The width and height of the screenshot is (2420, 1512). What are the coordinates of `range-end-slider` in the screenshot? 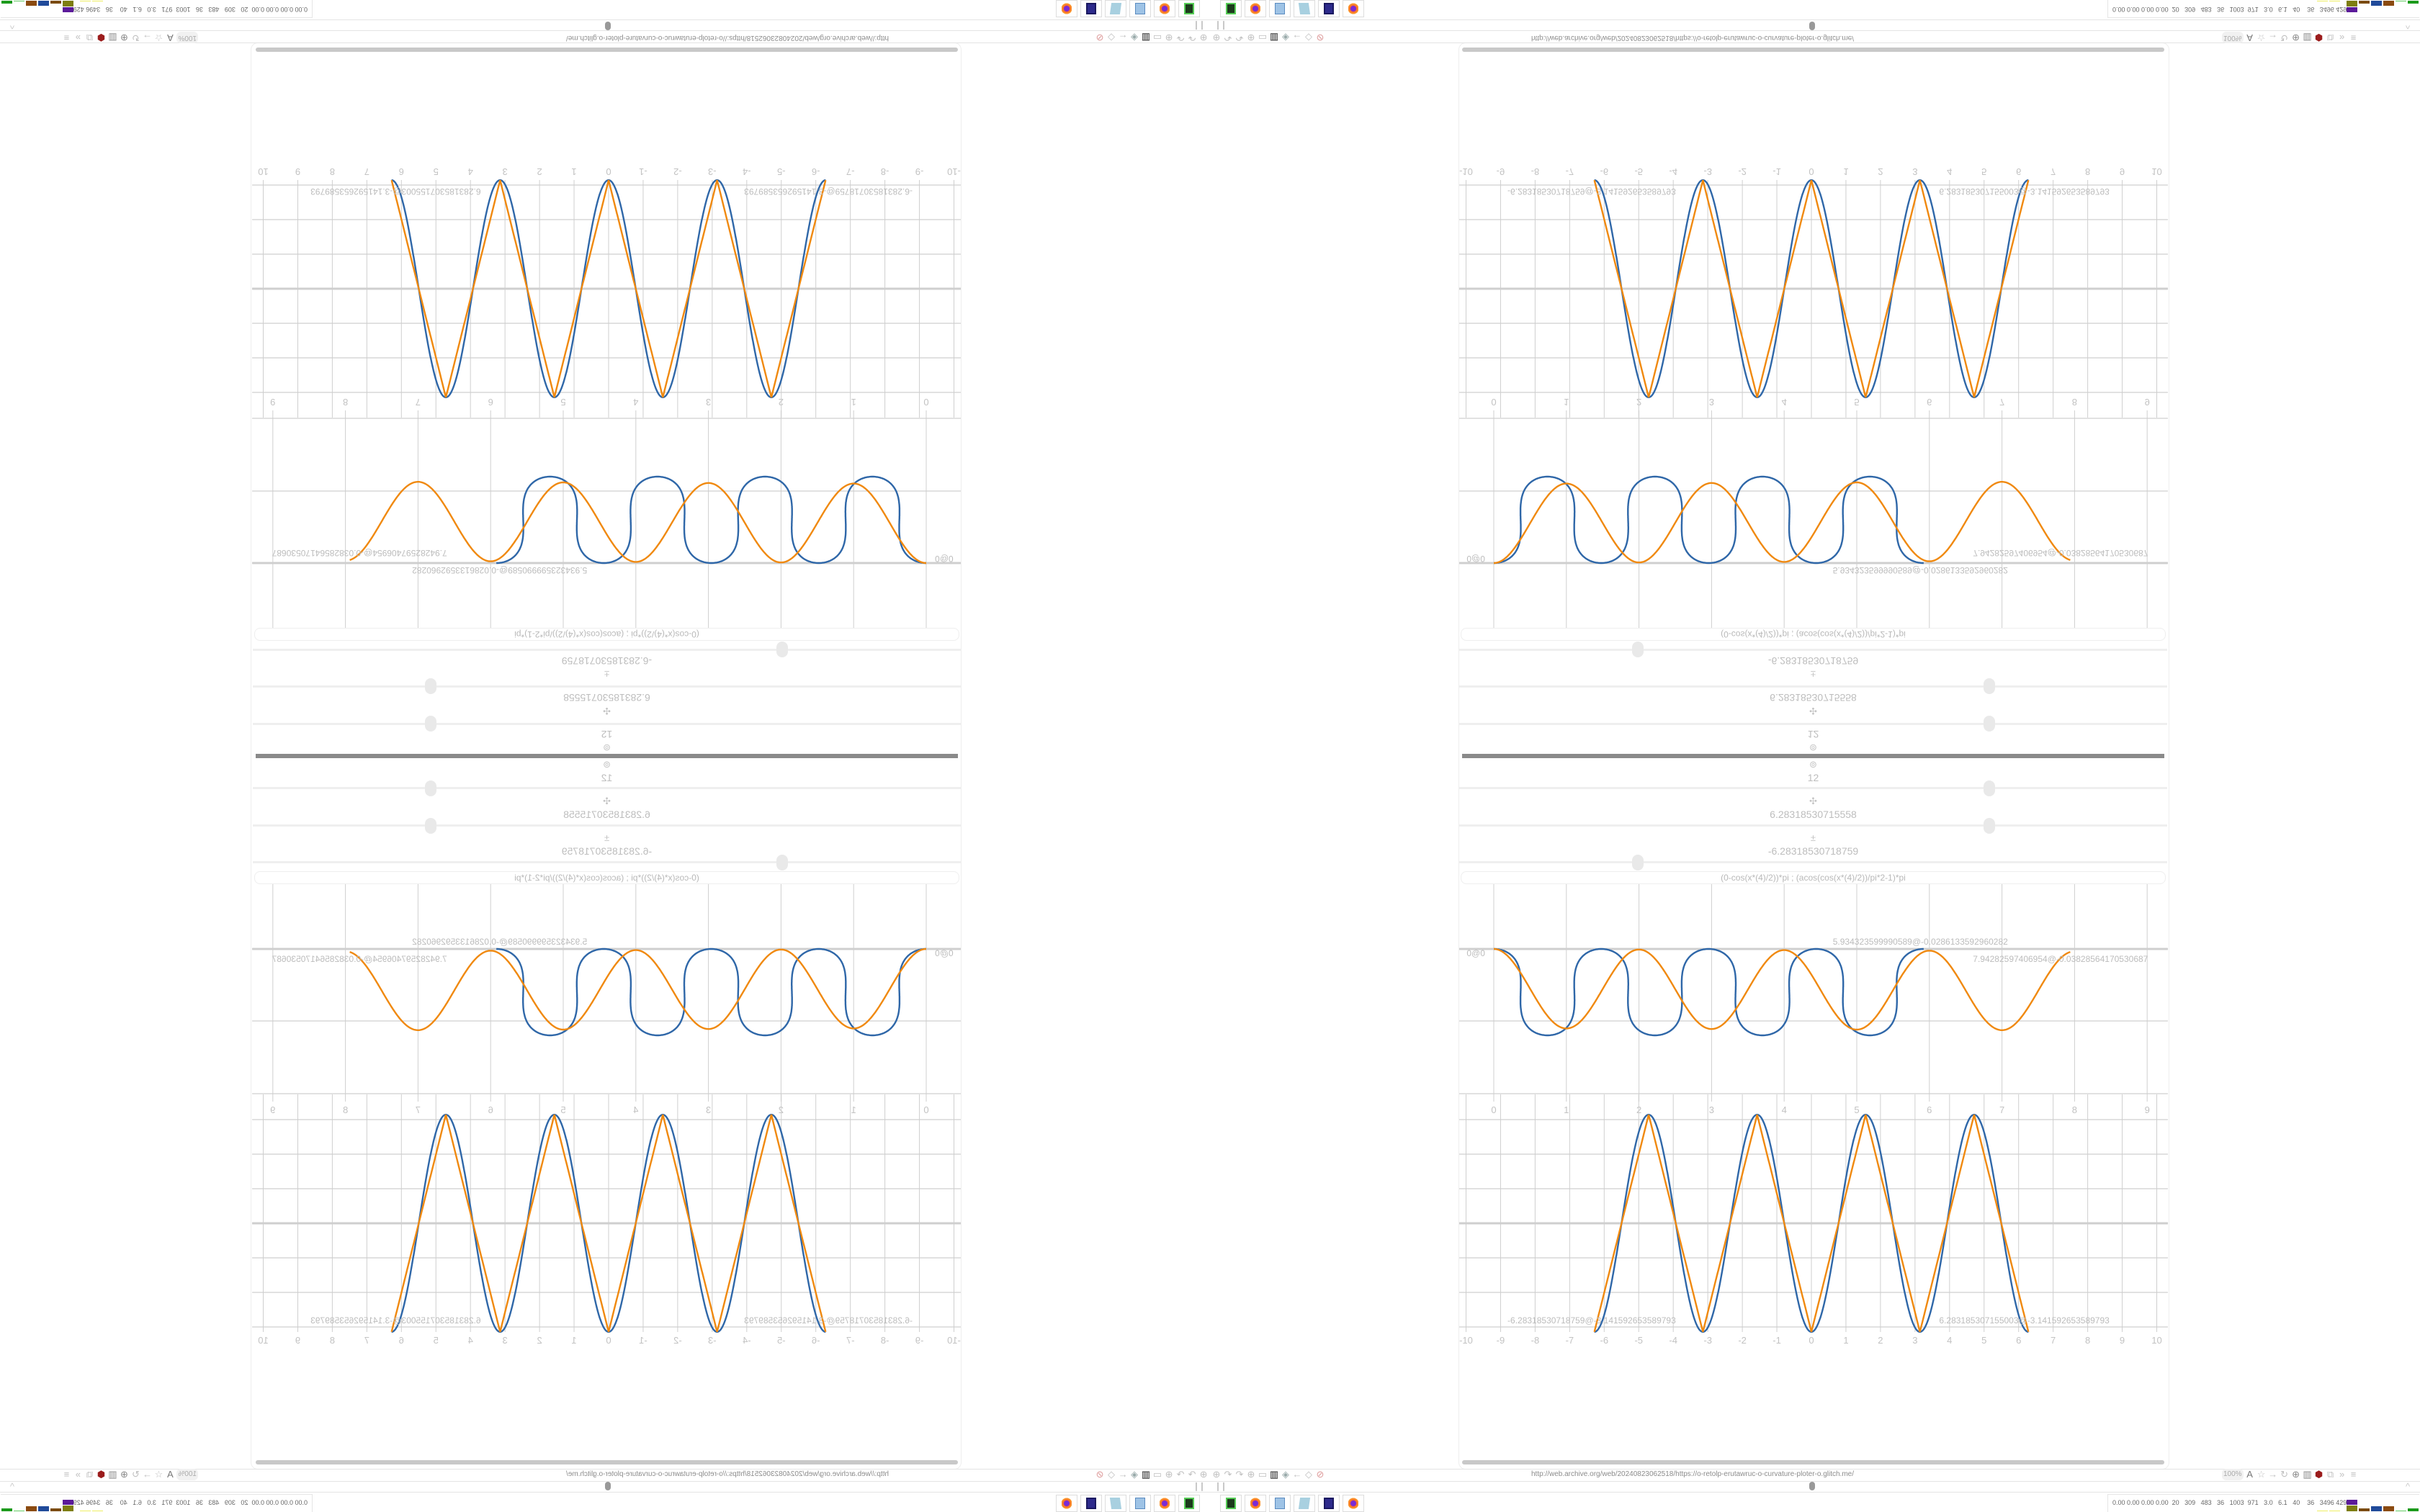 It's located at (1813, 825).